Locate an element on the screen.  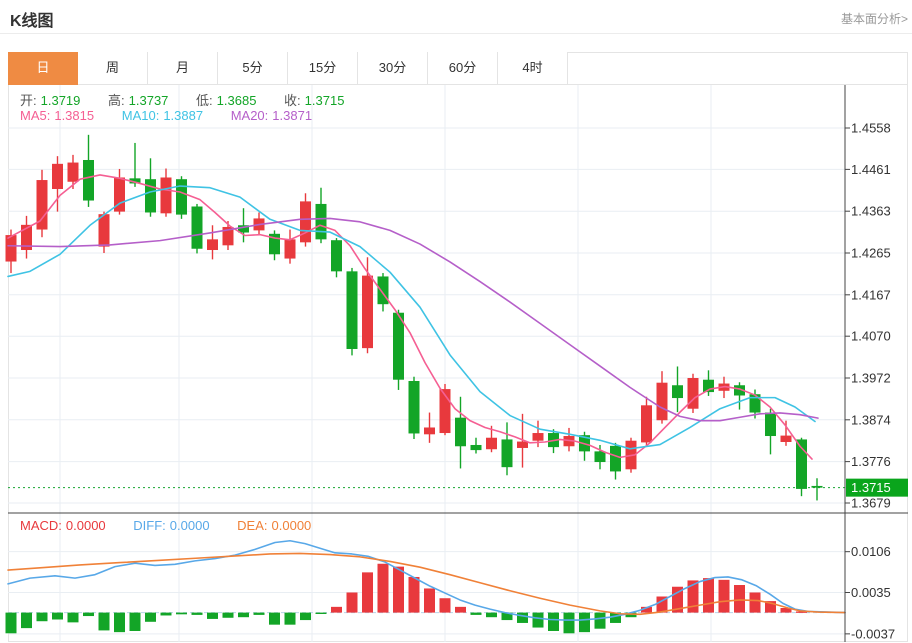
close-label: 收: is located at coordinates (292, 100).